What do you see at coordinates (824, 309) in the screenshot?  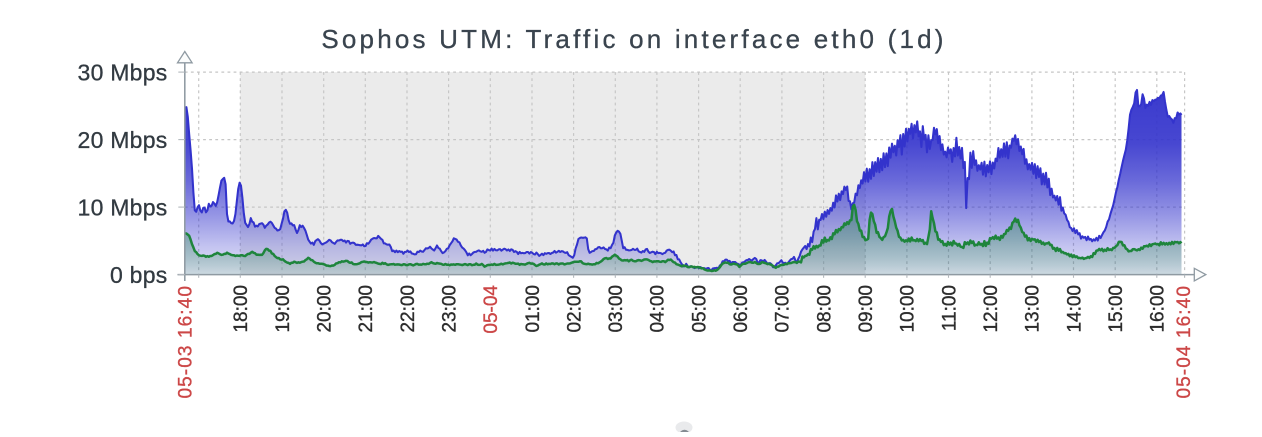 I see `svg-text: 08:00` at bounding box center [824, 309].